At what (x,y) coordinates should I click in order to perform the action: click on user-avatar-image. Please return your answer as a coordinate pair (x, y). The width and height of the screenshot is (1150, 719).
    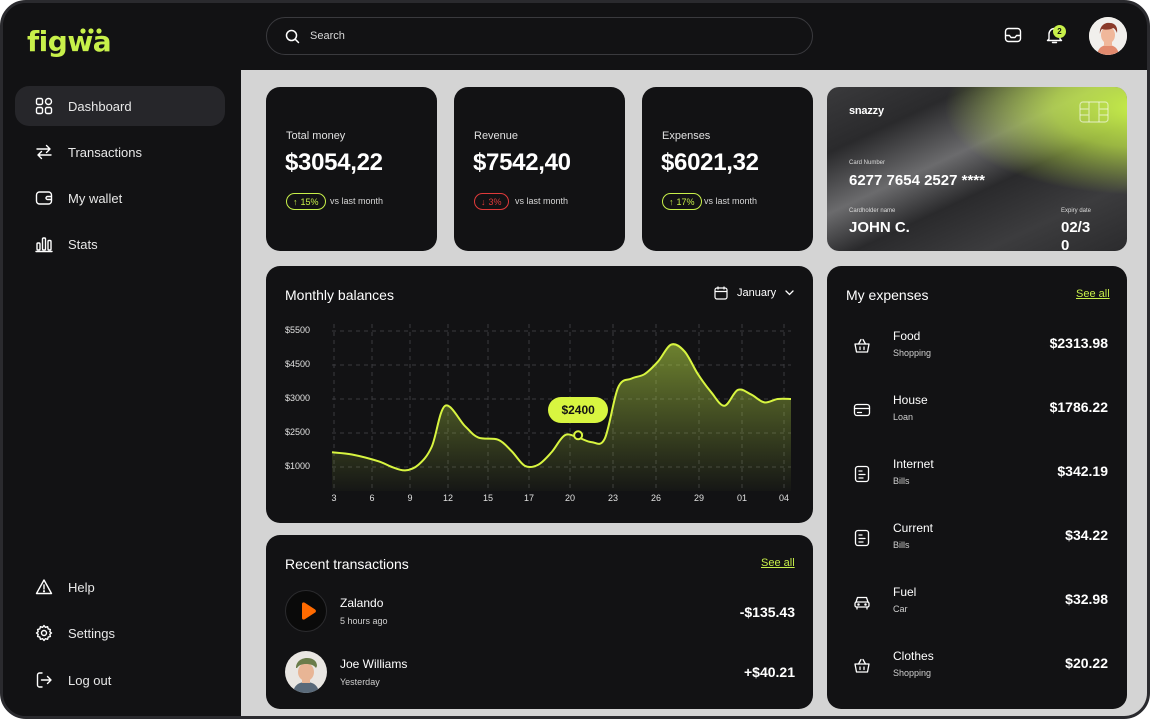
    Looking at the image, I should click on (1108, 36).